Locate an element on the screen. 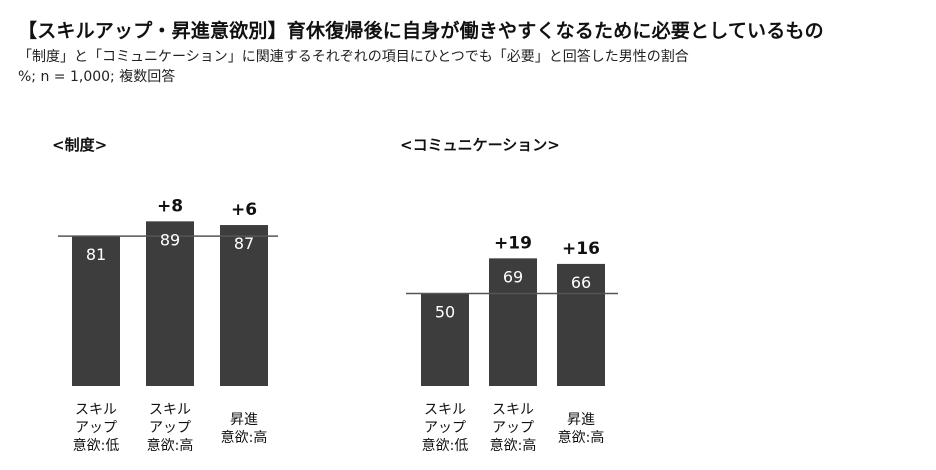  bar-value-label: 89 is located at coordinates (170, 239).